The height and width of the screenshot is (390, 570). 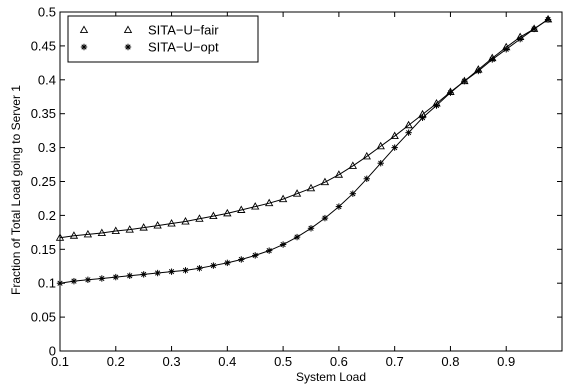 I want to click on x-tick-label: 0.7, so click(x=395, y=361).